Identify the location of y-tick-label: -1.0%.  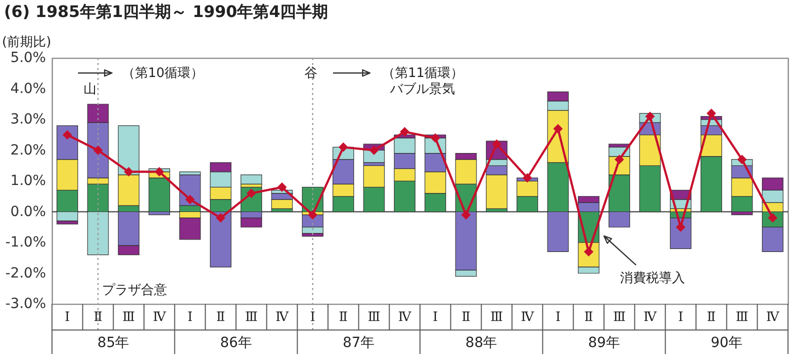
(25, 242).